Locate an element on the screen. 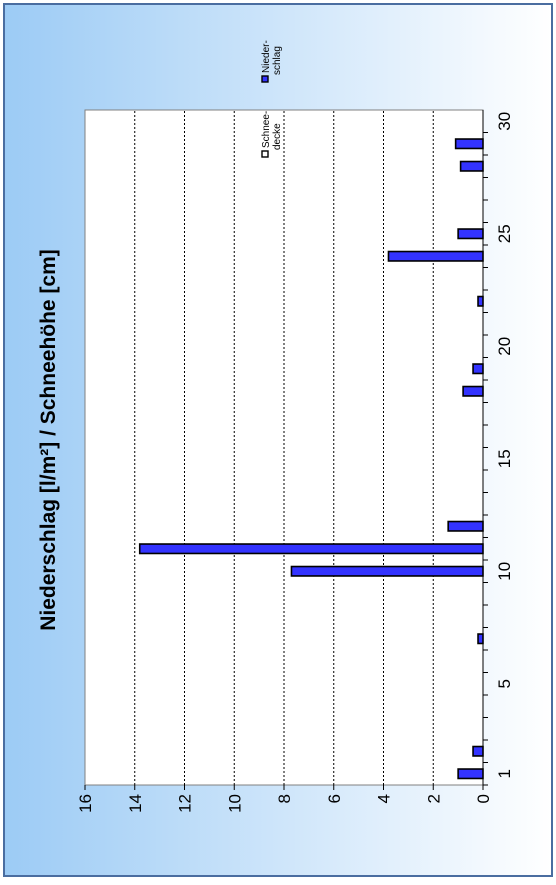 The width and height of the screenshot is (556, 885). y-tick-label: 0 is located at coordinates (483, 798).